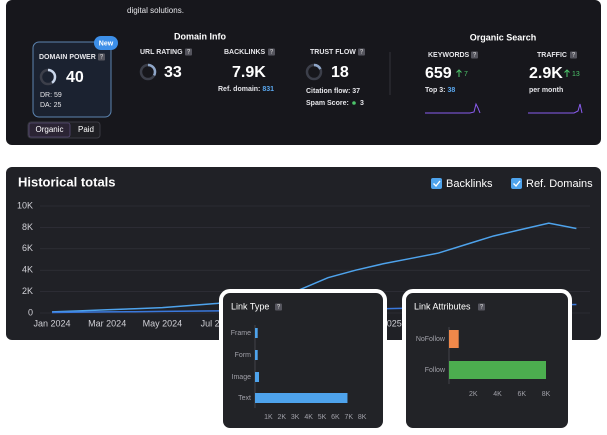  I want to click on traffic-label: TRAFFIC, so click(552, 55).